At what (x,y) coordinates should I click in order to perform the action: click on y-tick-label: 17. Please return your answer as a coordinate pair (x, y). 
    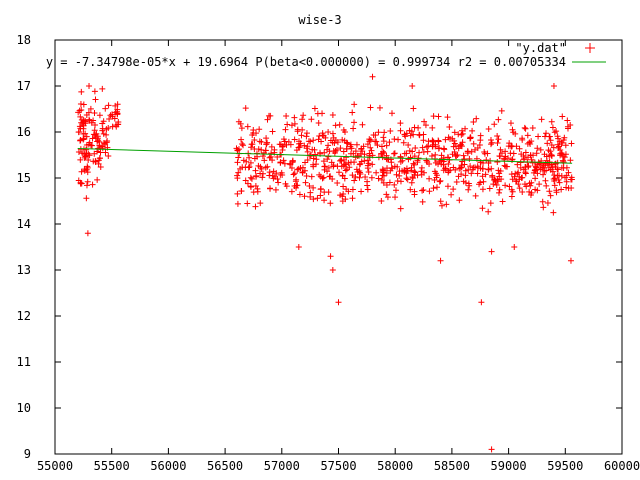
    Looking at the image, I should click on (24, 86).